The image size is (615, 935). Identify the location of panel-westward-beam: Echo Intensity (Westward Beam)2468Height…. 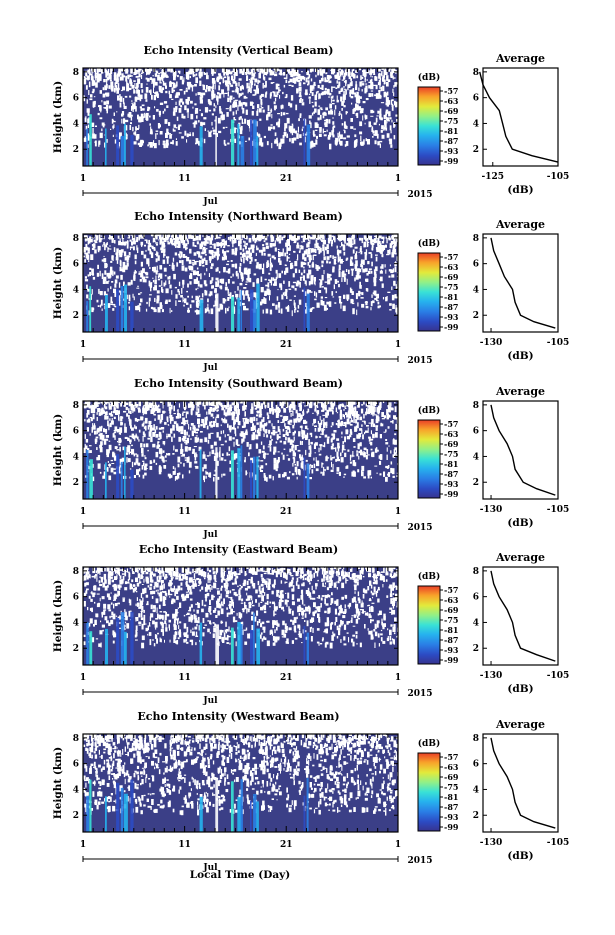
(310, 791).